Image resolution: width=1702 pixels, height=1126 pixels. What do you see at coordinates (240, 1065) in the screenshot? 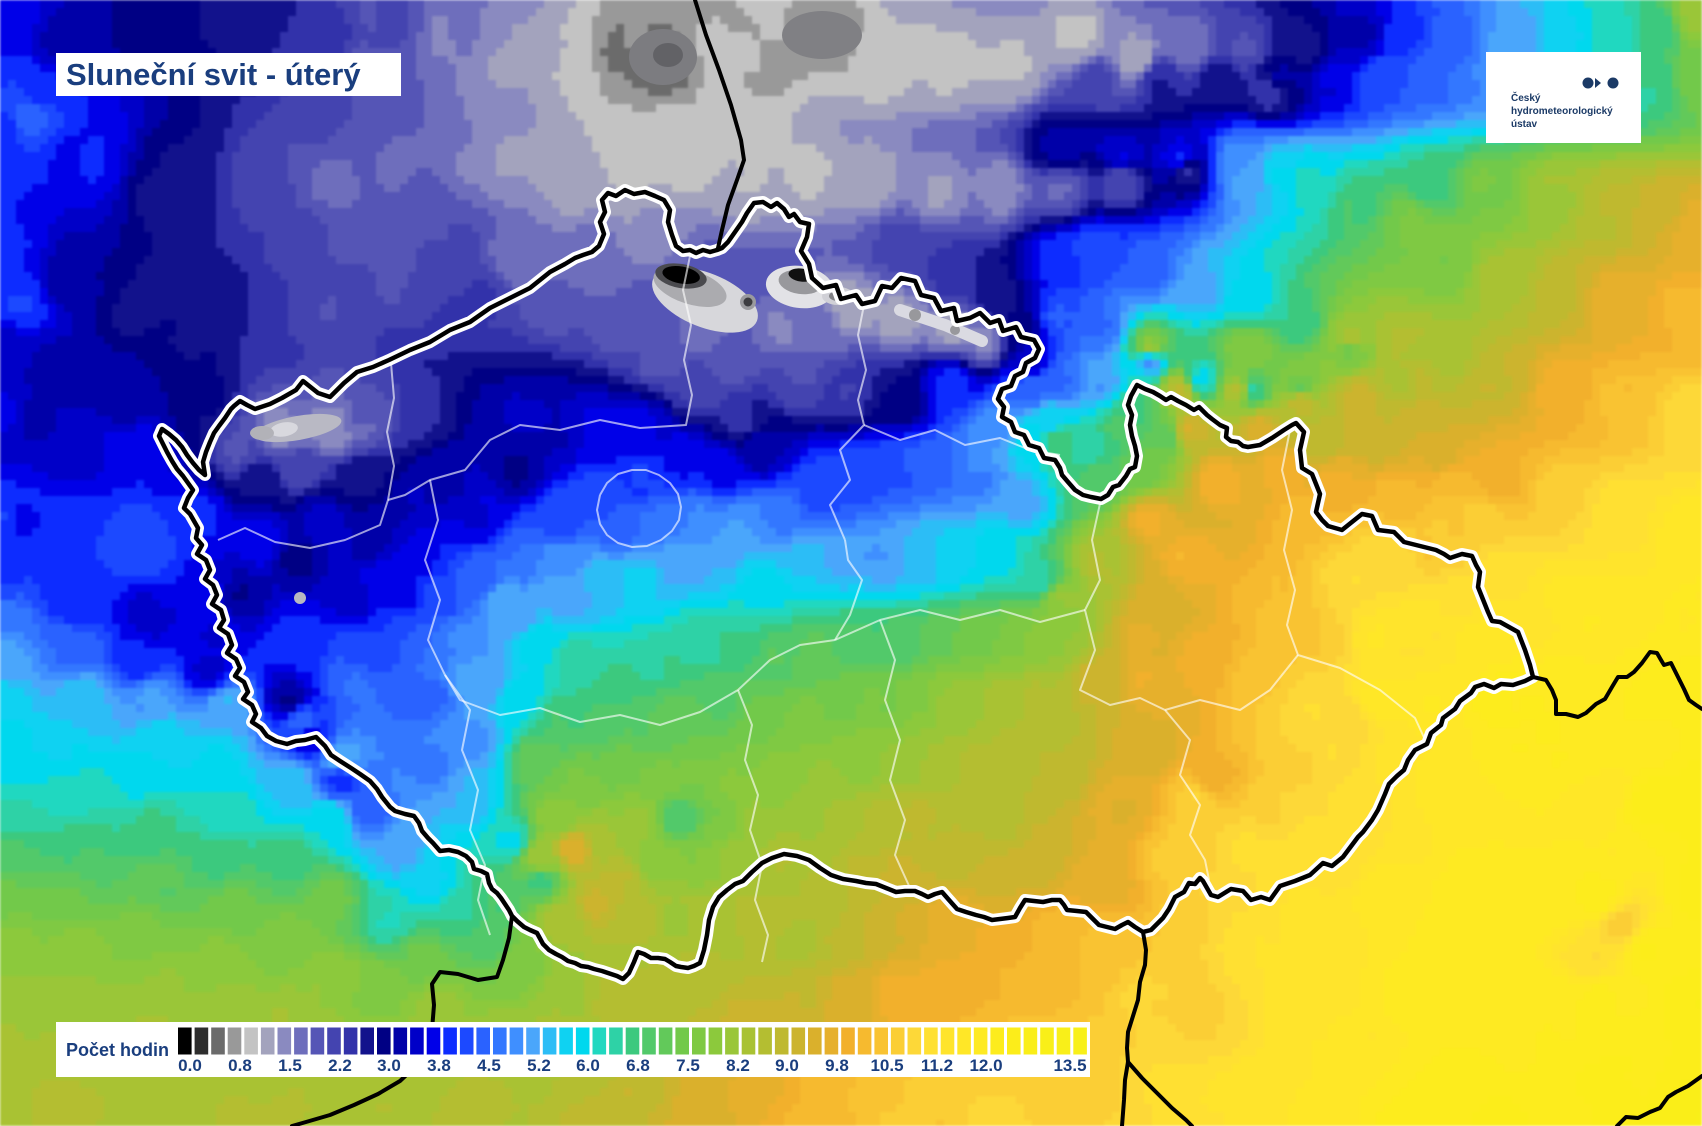
I see `svg-text: 0.8` at bounding box center [240, 1065].